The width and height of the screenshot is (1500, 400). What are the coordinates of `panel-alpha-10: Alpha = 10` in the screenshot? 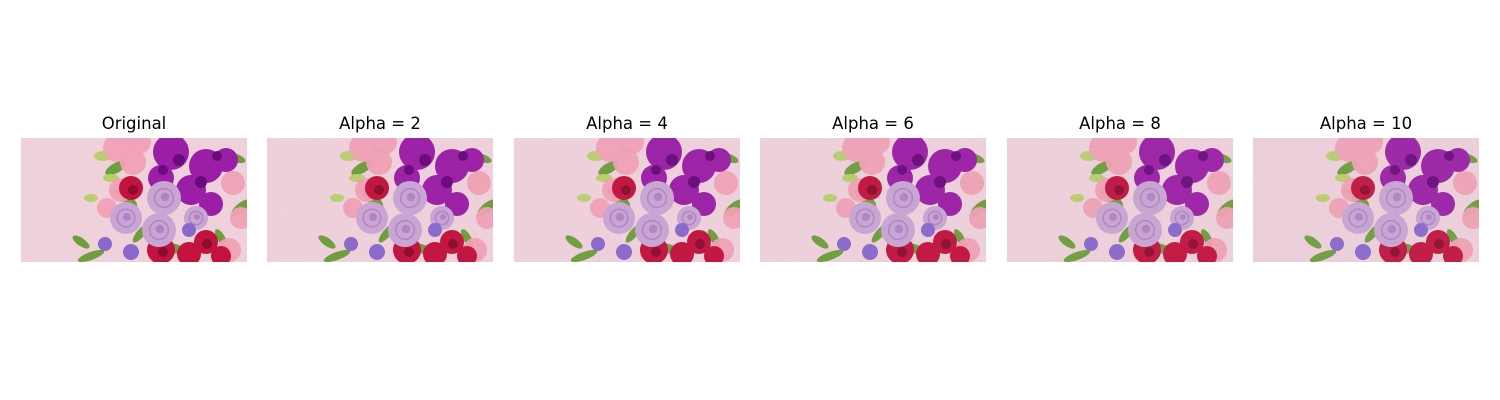 It's located at (1366, 187).